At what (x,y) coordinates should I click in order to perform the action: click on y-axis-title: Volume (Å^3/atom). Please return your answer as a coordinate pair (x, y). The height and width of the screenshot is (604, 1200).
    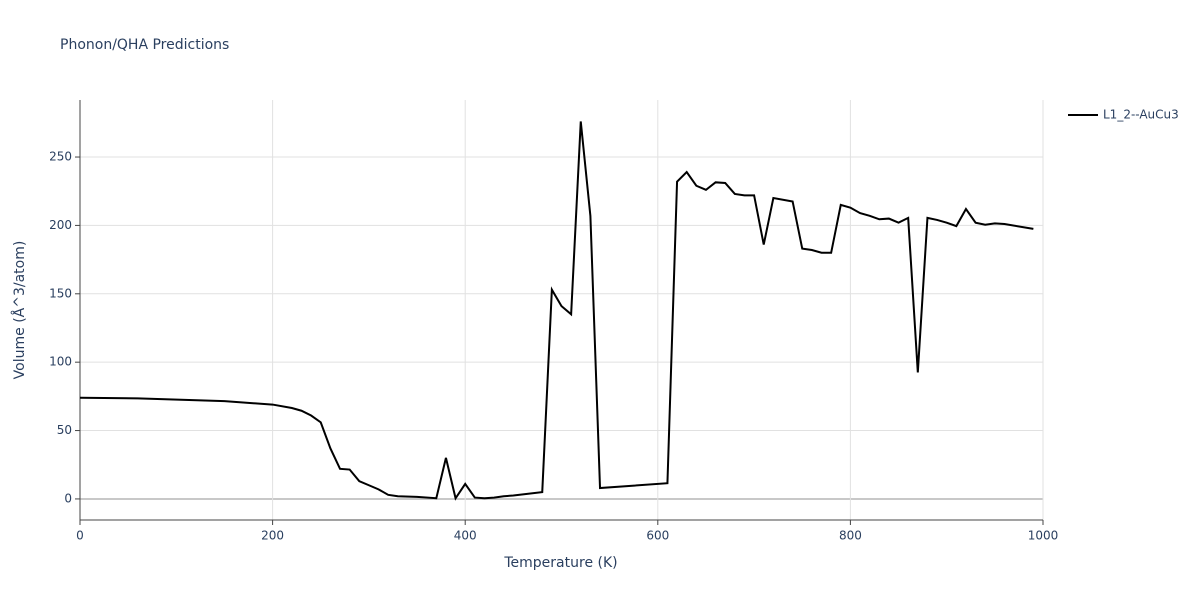
    Looking at the image, I should click on (19, 310).